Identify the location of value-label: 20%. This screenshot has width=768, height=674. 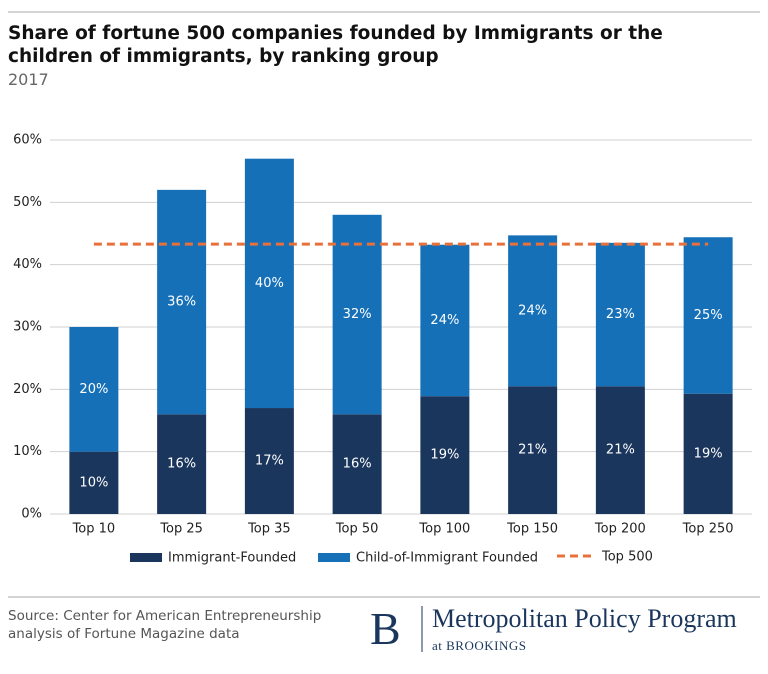
(93, 389).